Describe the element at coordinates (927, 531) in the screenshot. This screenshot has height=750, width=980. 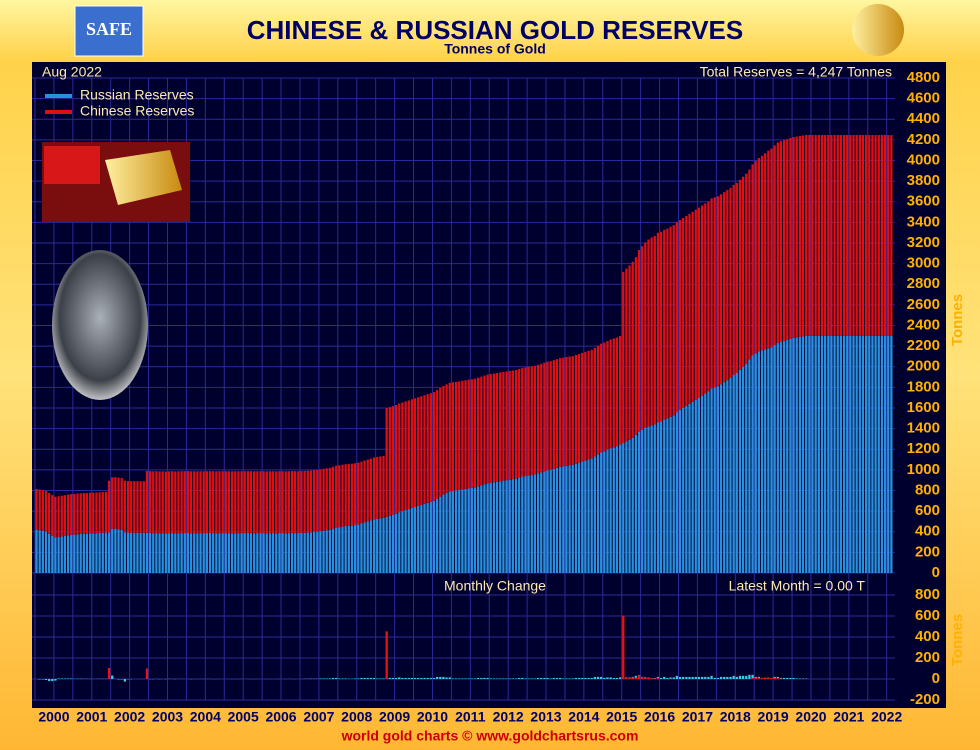
I see `y-tick-label: 400` at that location.